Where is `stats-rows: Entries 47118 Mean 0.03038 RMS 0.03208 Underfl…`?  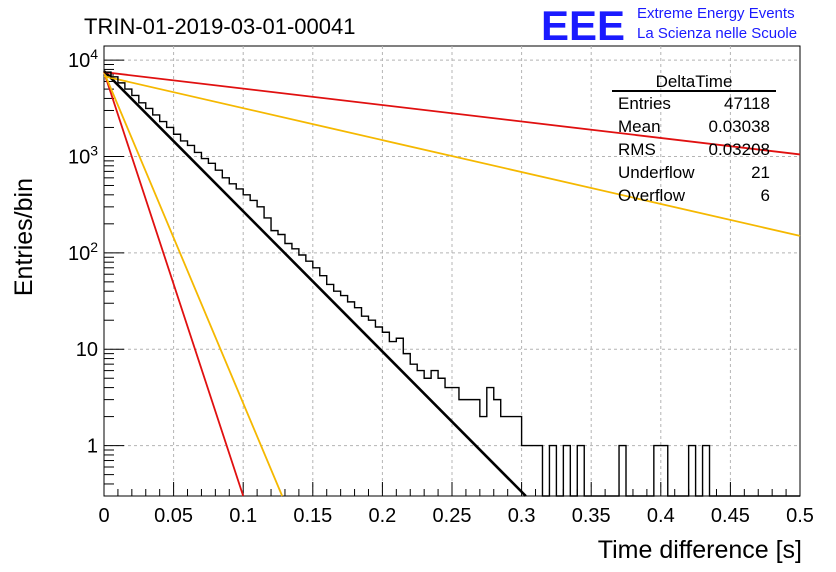 stats-rows: Entries 47118 Mean 0.03038 RMS 0.03208 Underfl… is located at coordinates (694, 149).